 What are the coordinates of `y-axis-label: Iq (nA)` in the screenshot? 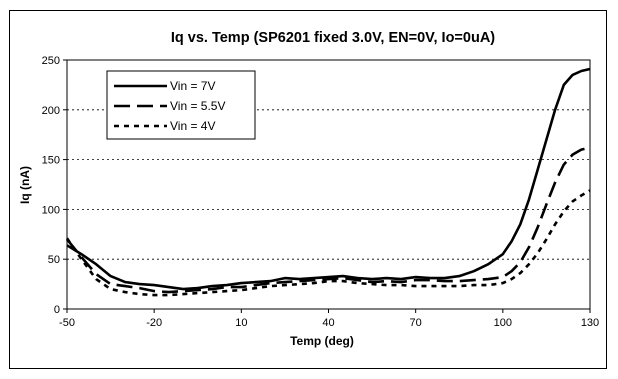 It's located at (25, 185).